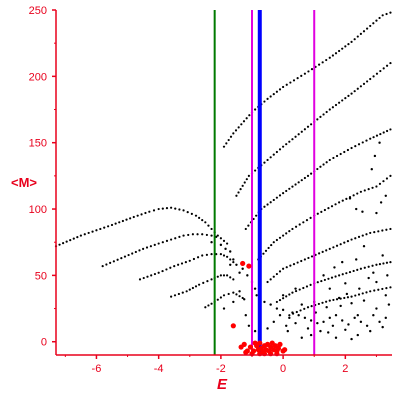 The image size is (400, 405). I want to click on y-tick-label: 200, so click(38, 77).